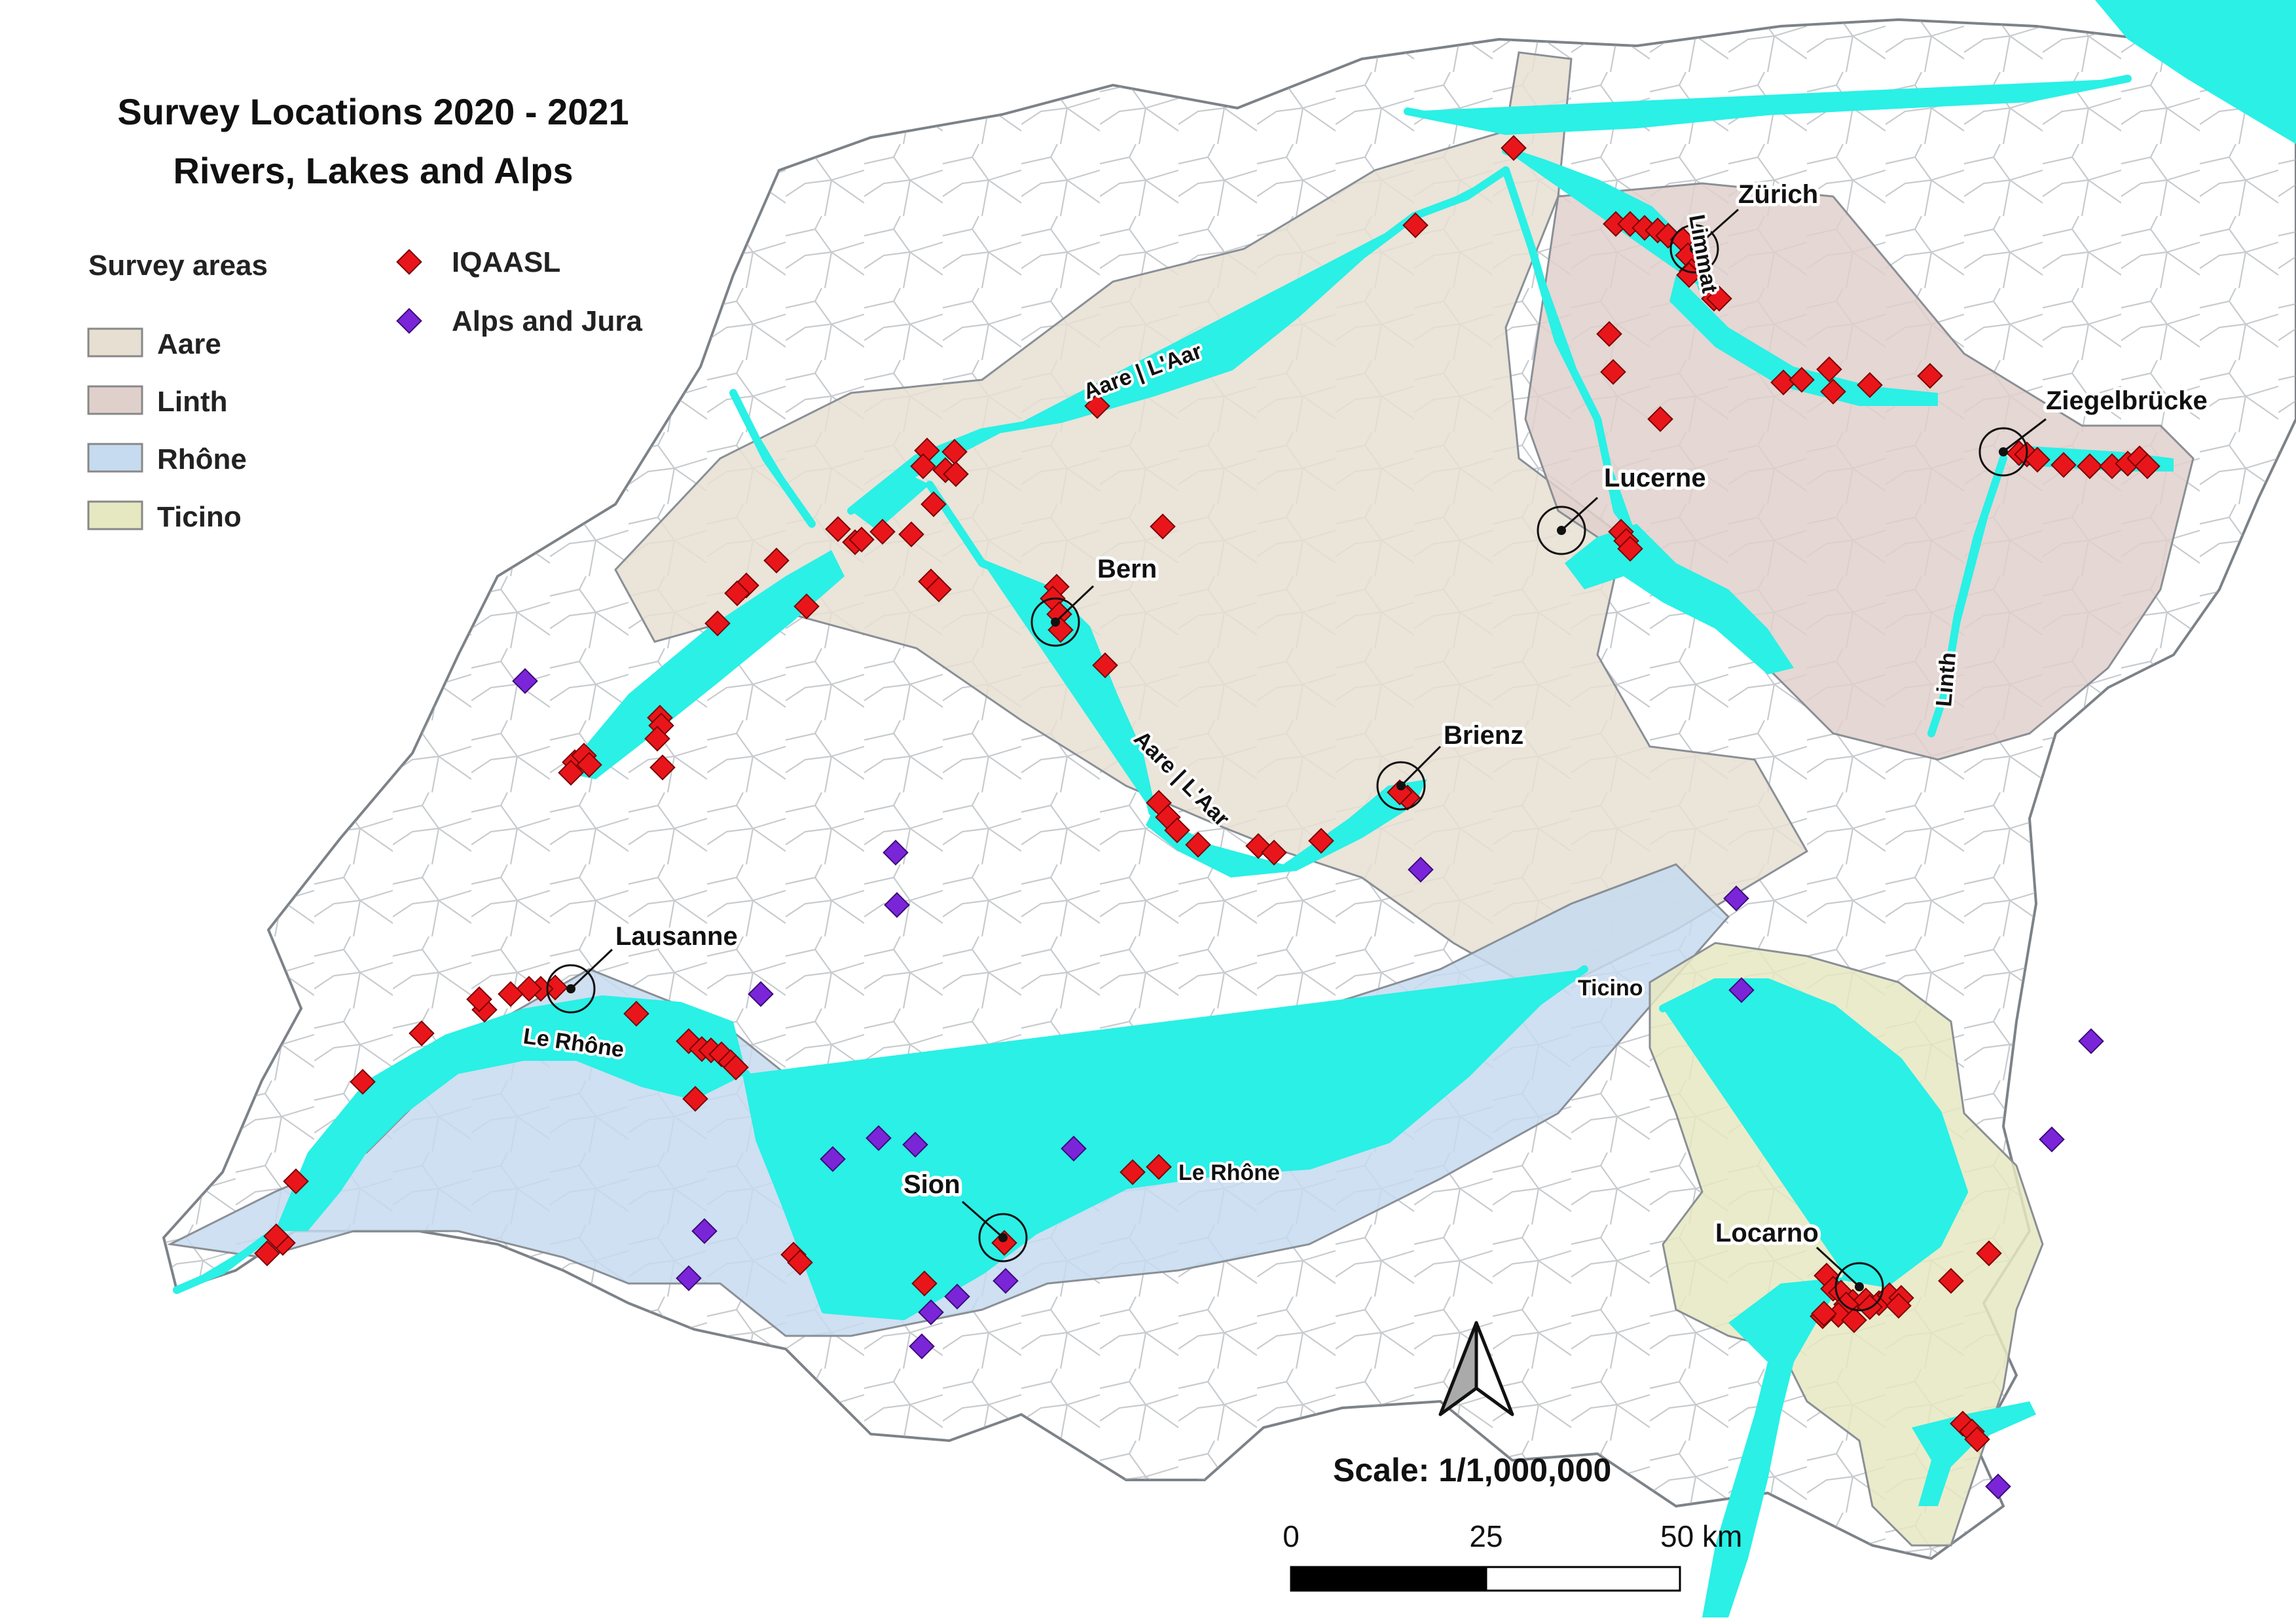  Describe the element at coordinates (1512, 1522) in the screenshot. I see `scale-bar: Scale: 1/1,000,000 0 25 50 km` at that location.